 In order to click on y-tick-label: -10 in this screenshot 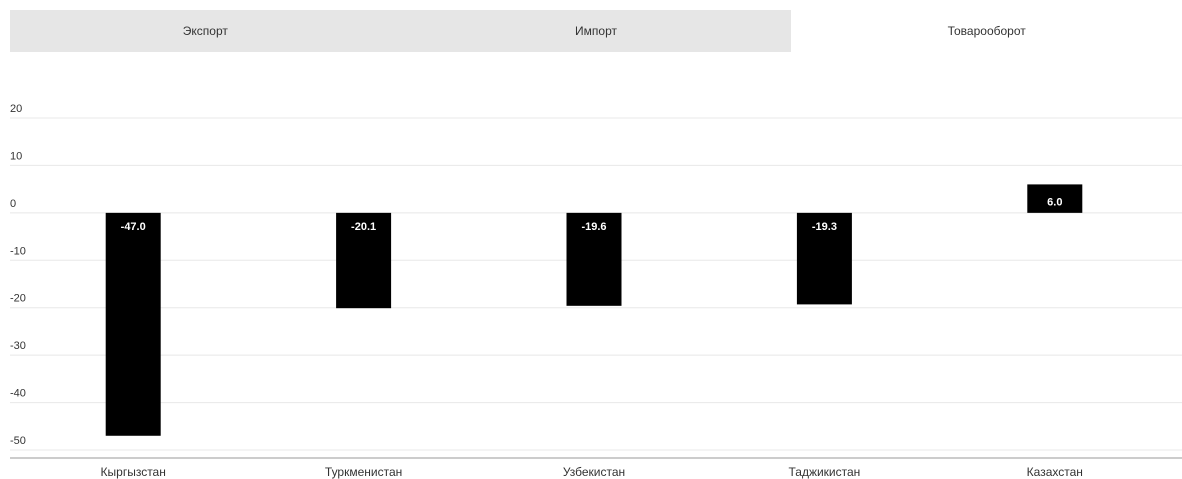, I will do `click(18, 251)`.